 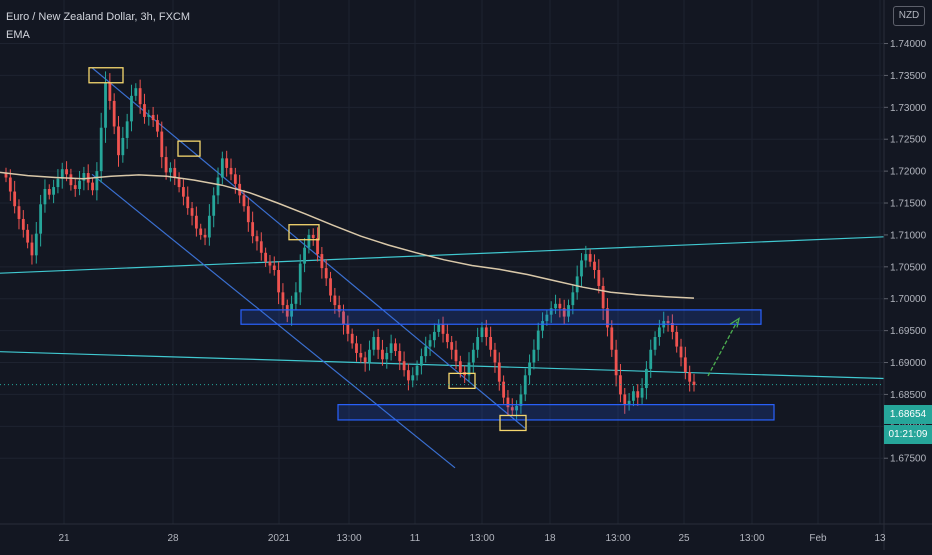 What do you see at coordinates (908, 363) in the screenshot?
I see `y-tick-label: 1.69000` at bounding box center [908, 363].